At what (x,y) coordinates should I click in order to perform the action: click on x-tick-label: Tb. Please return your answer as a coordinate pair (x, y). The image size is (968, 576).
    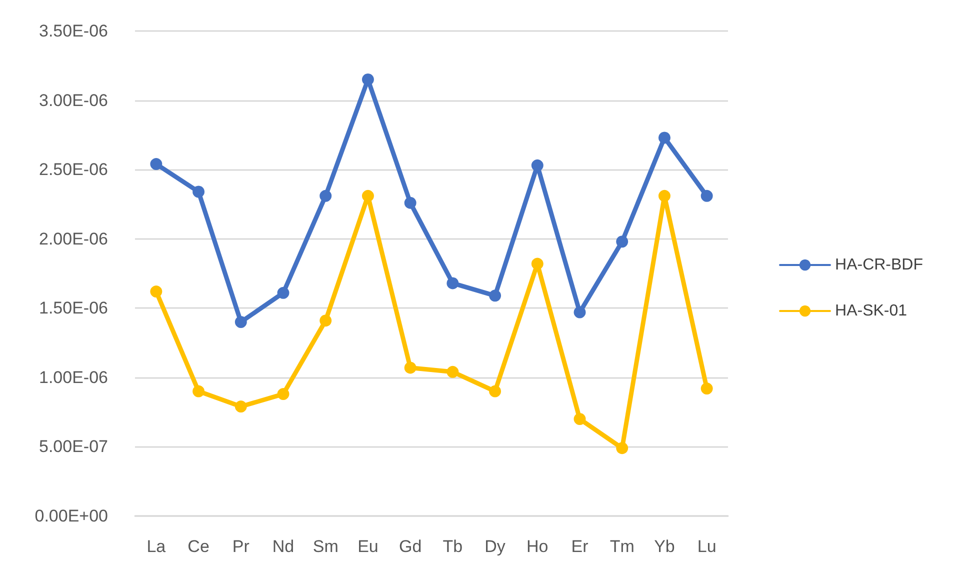
    Looking at the image, I should click on (452, 546).